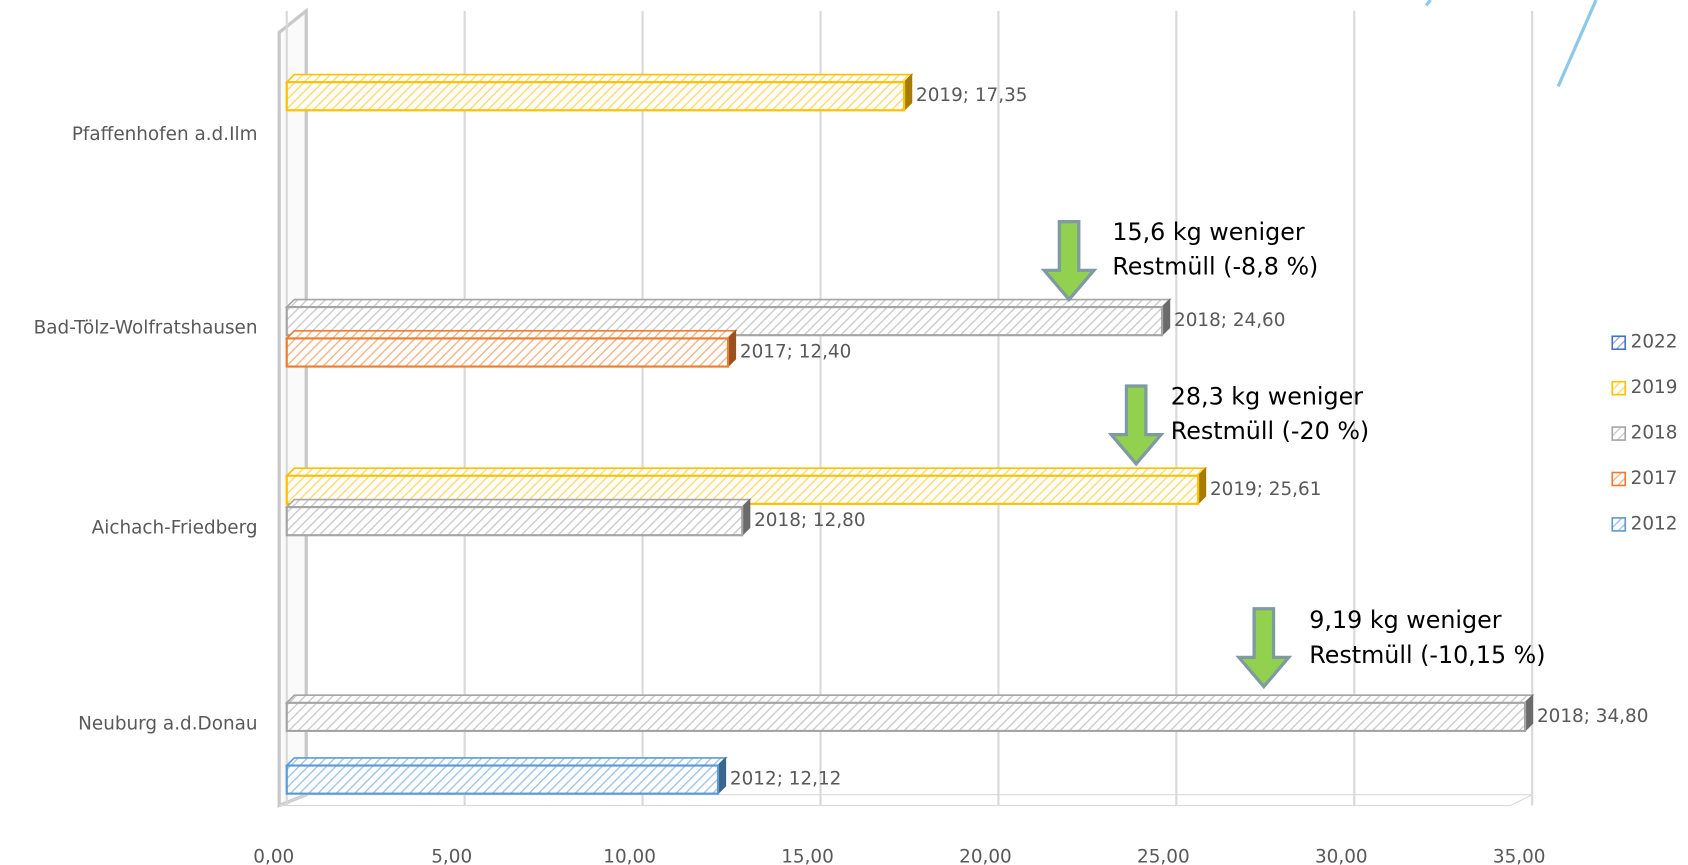  What do you see at coordinates (167, 723) in the screenshot?
I see `category-label: Neuburg a.d.Donau` at bounding box center [167, 723].